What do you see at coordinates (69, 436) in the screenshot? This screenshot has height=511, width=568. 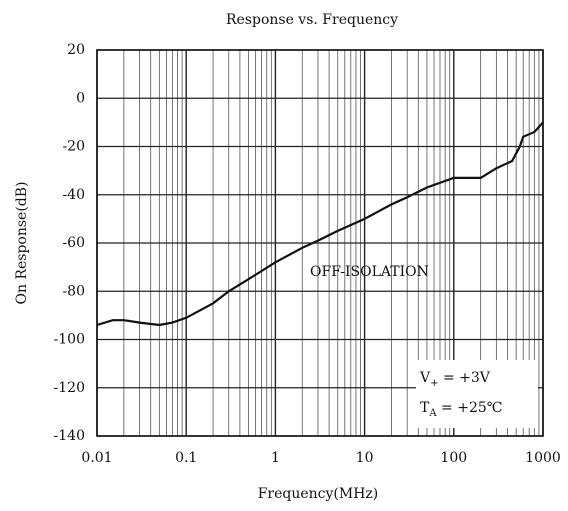 I see `y-tick-label: -140` at bounding box center [69, 436].